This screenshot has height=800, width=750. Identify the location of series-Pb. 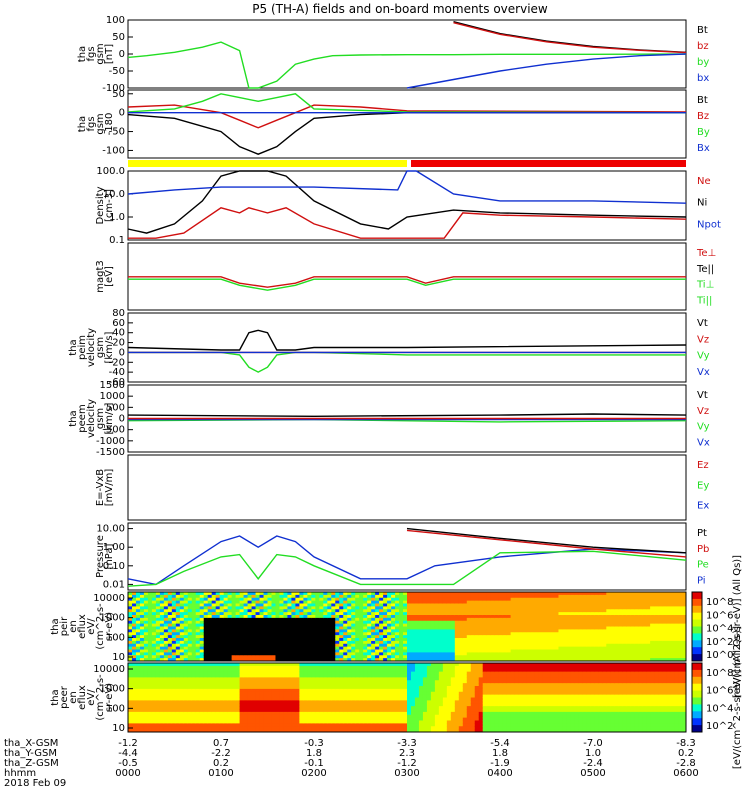
(546, 543).